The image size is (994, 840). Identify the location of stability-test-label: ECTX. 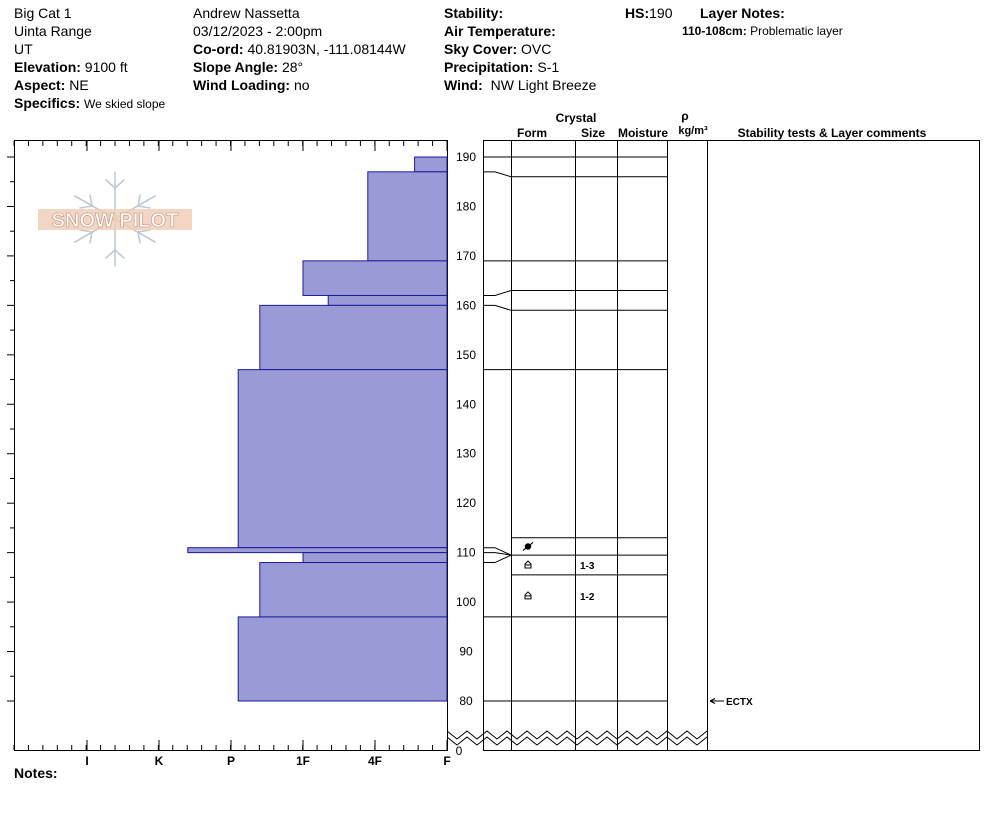
(739, 702).